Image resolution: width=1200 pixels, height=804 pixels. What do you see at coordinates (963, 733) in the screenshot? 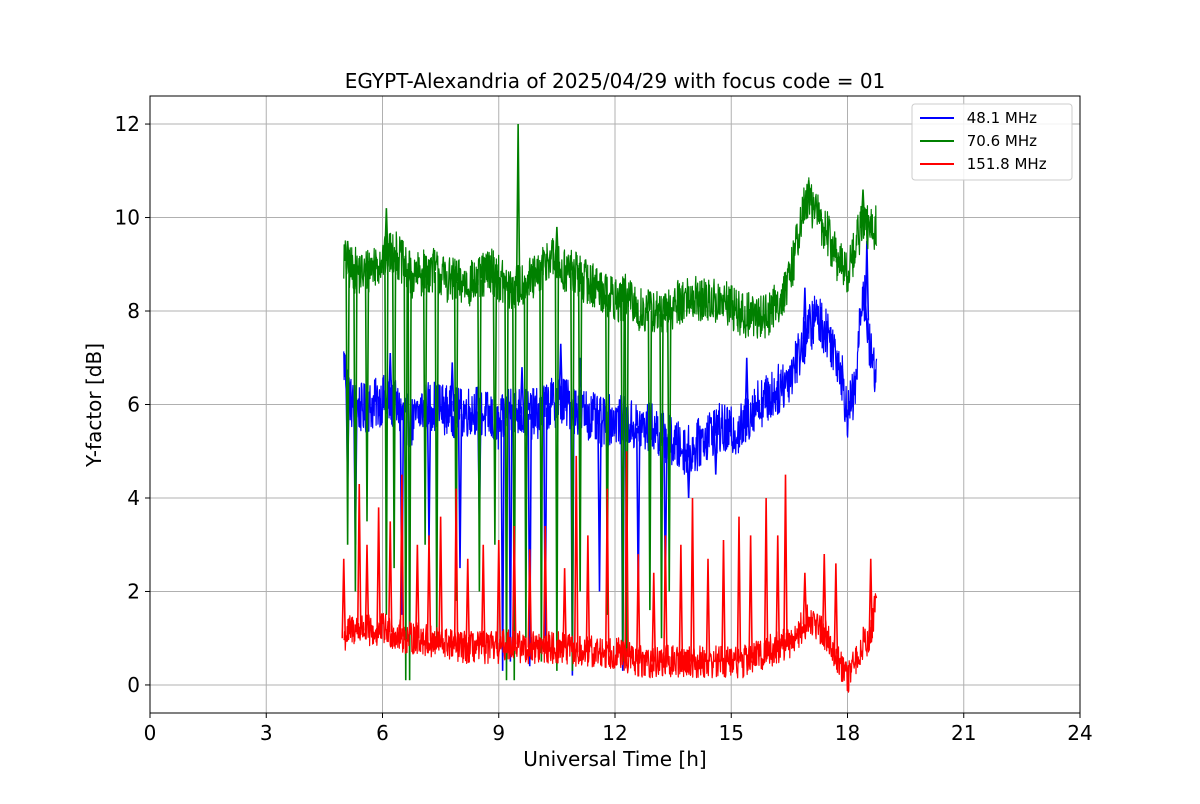
I see `x-tick-label: 21` at bounding box center [963, 733].